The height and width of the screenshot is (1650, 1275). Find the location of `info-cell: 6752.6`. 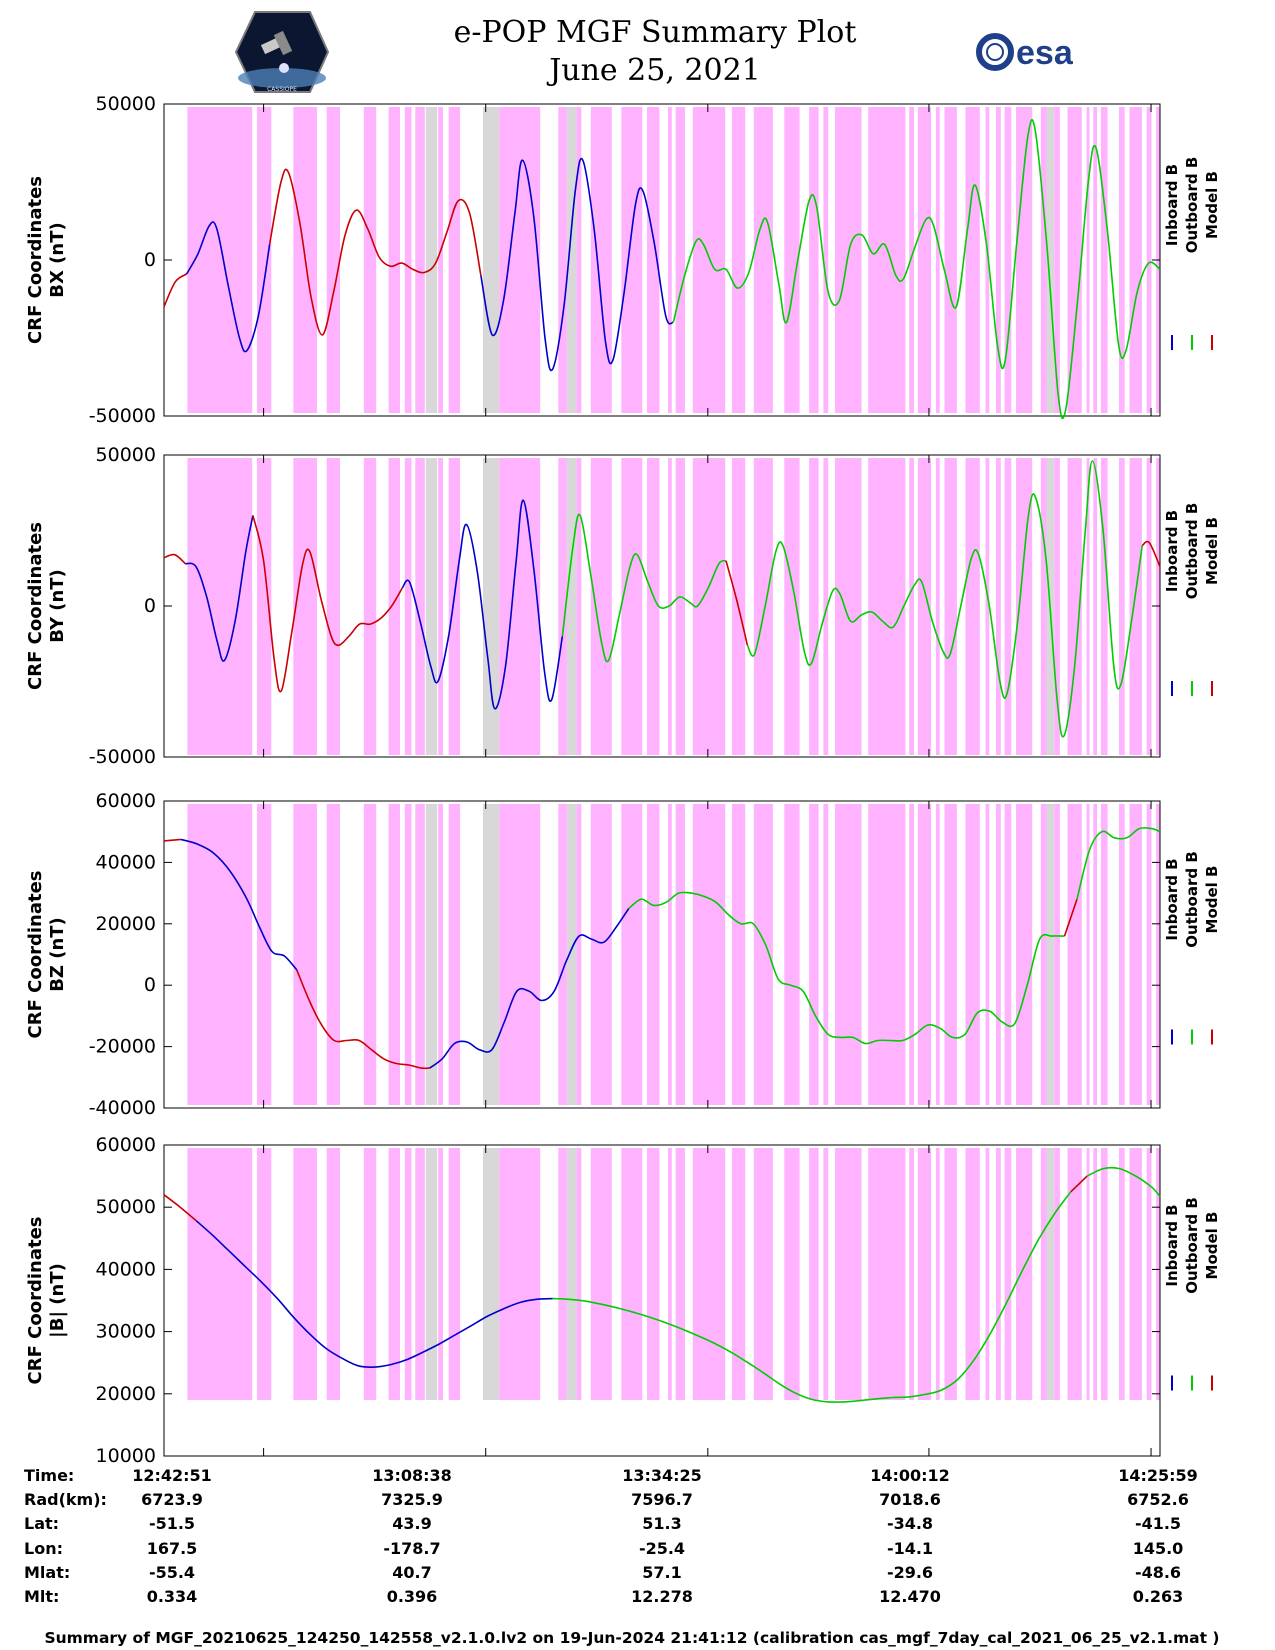

info-cell: 6752.6 is located at coordinates (1158, 1499).